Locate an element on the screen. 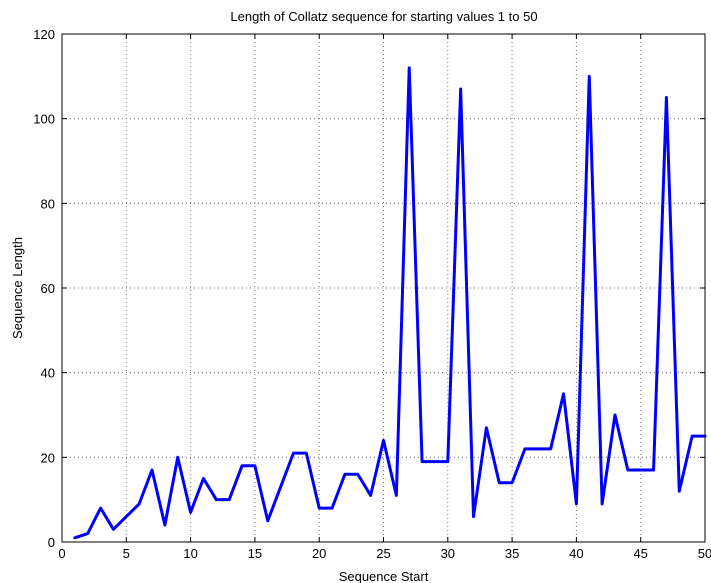 The width and height of the screenshot is (711, 583). x-tick-label: 30 is located at coordinates (448, 553).